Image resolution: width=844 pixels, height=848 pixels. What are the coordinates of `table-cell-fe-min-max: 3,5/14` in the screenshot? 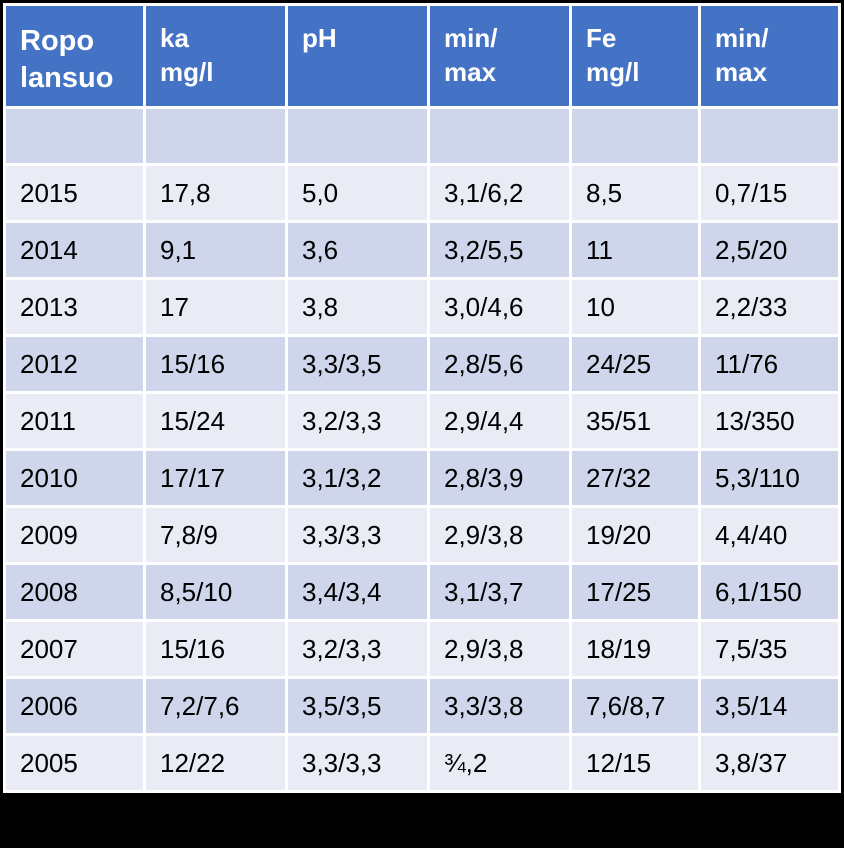 It's located at (769, 706).